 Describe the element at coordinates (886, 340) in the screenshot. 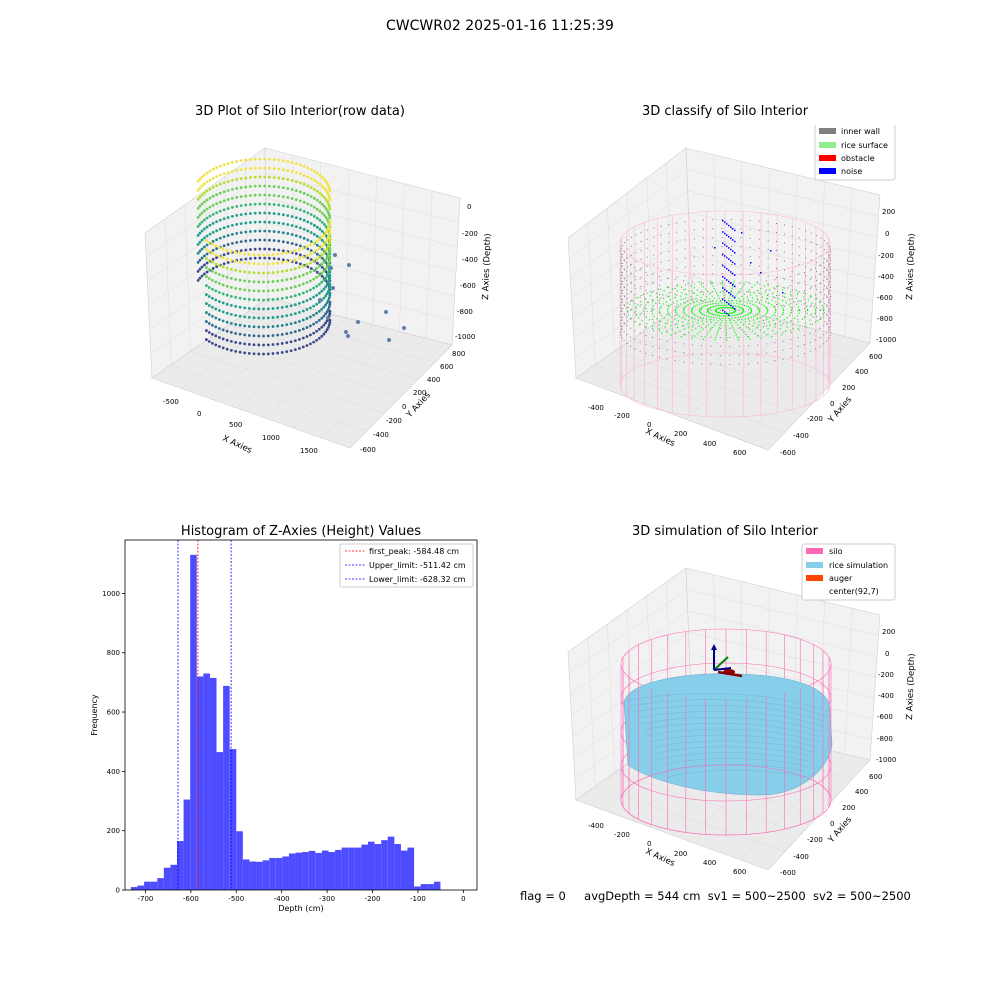

I see `cls-z-tick-6: -1000` at that location.